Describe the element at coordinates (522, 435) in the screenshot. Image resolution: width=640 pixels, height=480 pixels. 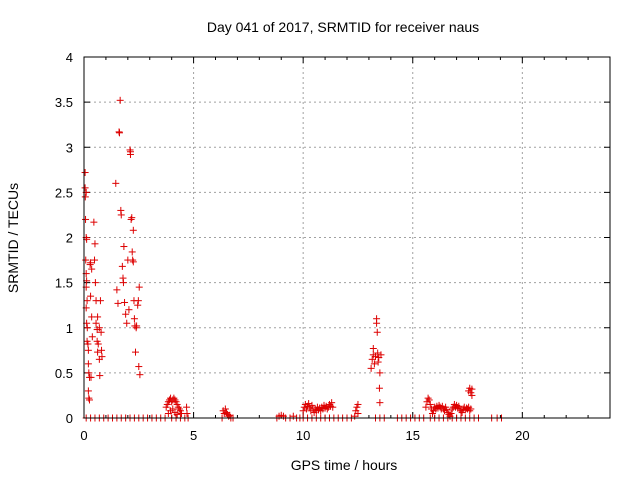
I see `x-tick-label: 20` at that location.